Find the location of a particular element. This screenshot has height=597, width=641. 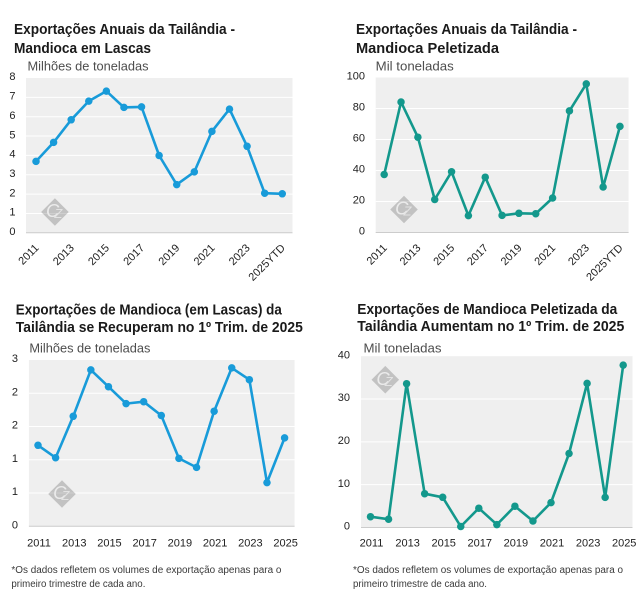

svg-text: 7 is located at coordinates (12, 97).